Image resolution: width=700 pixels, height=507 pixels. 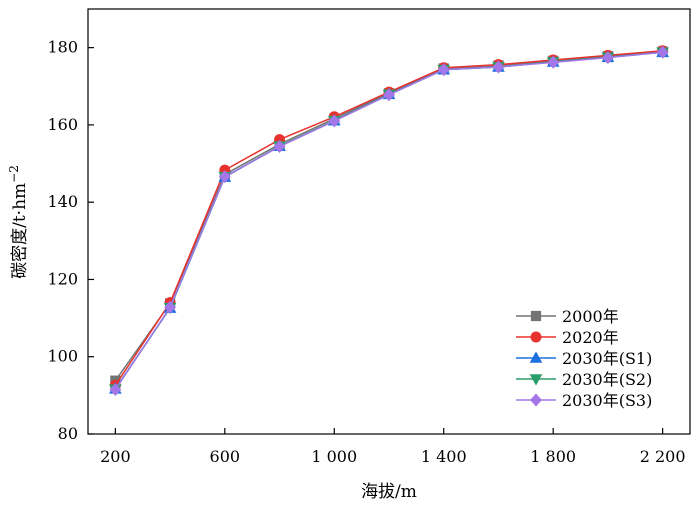 I want to click on y-tick-label: 140, so click(x=62, y=201).